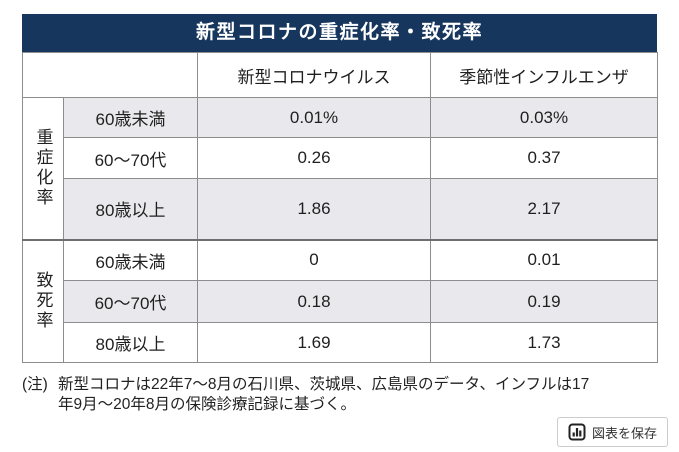  Describe the element at coordinates (207, 404) in the screenshot. I see `footnote-line-2: 年9月〜20年8月の保険診療記録に基づく。` at that location.